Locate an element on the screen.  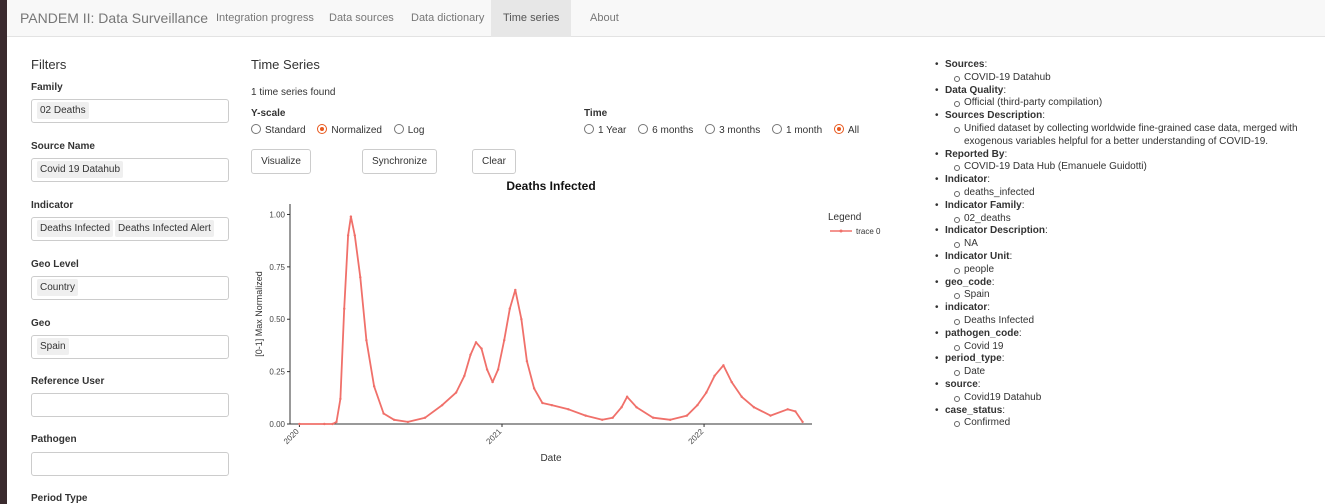
chart-title: Deaths Infected is located at coordinates (550, 186).